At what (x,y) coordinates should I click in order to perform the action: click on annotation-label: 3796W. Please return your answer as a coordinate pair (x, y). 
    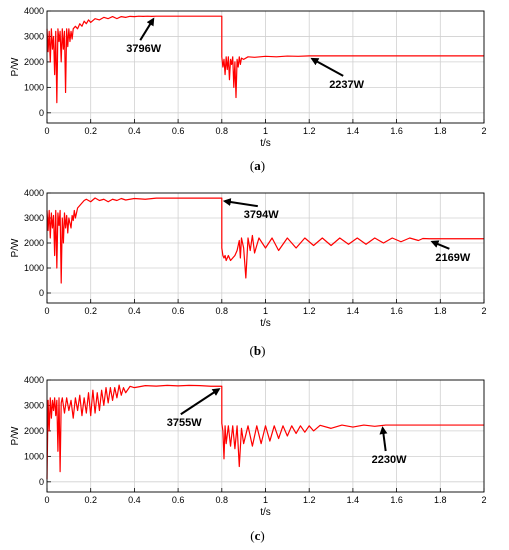
    Looking at the image, I should click on (143, 49).